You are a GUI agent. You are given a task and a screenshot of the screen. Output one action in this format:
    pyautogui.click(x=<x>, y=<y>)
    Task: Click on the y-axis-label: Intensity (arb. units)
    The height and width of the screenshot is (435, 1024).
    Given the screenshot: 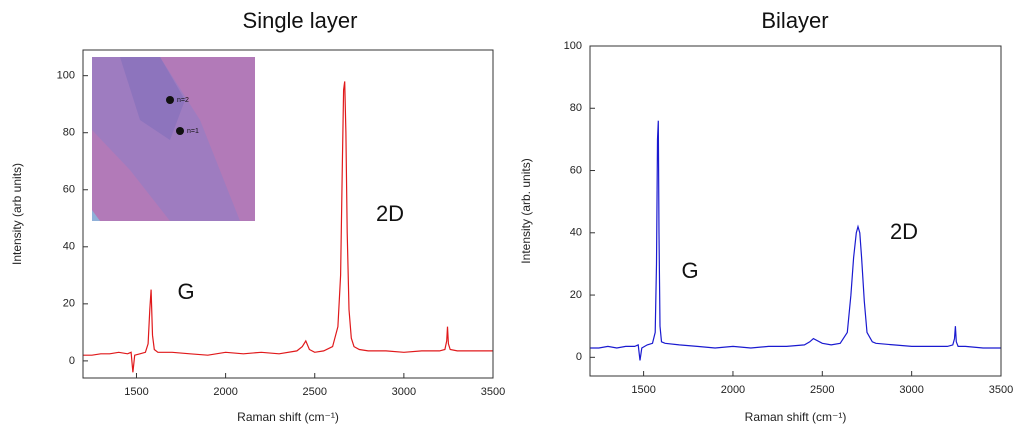 What is the action you would take?
    pyautogui.click(x=526, y=210)
    